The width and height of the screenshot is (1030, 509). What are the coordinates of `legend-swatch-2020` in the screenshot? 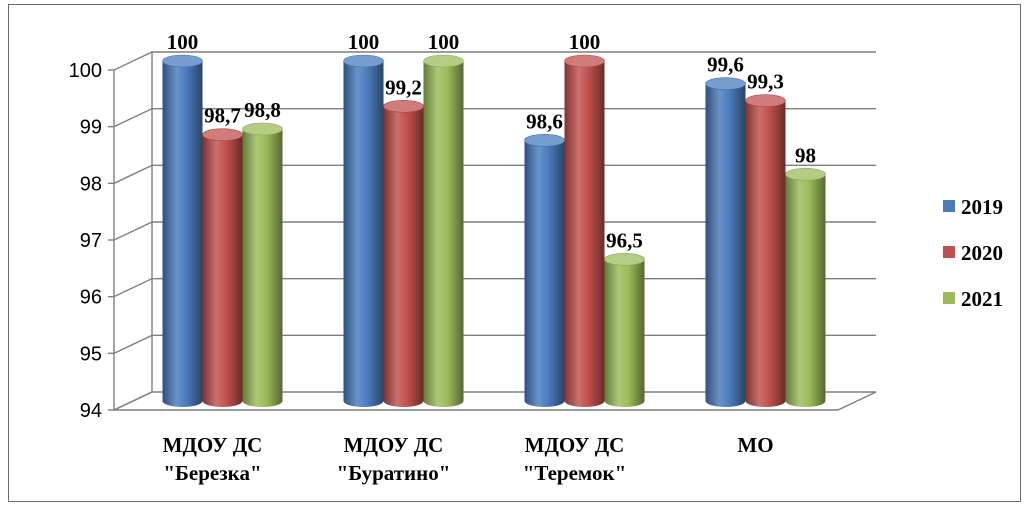 It's located at (949, 252).